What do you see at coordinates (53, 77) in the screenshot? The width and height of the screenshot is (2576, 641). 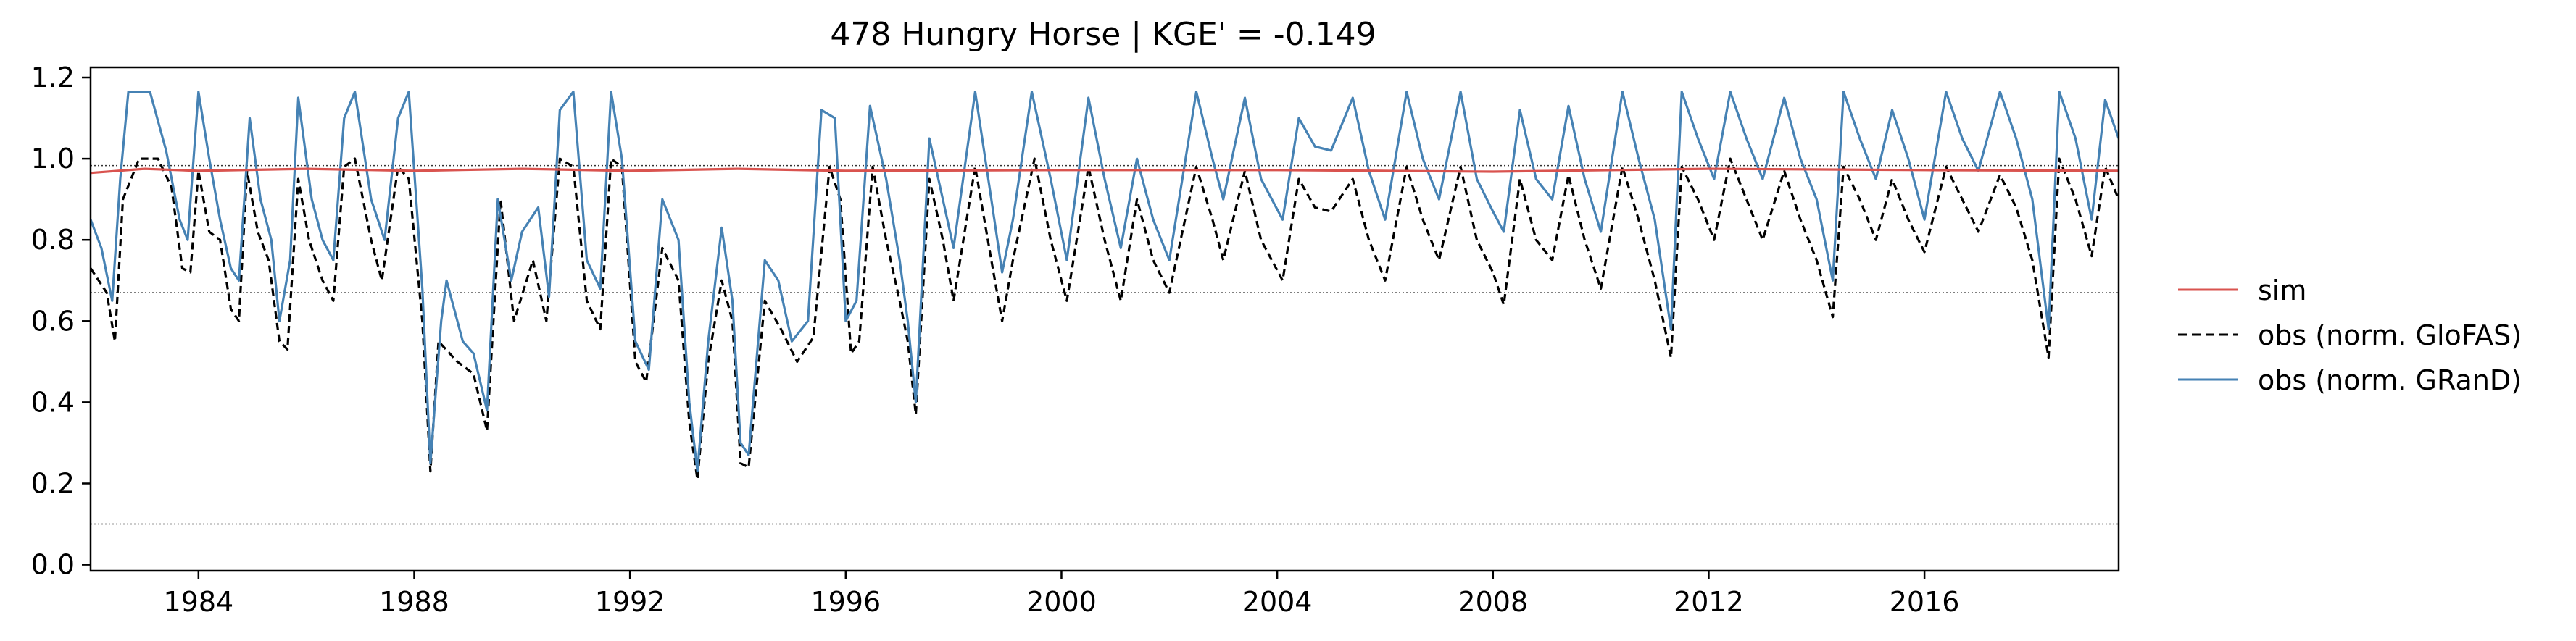 I see `y-tick-label: 1.2` at bounding box center [53, 77].